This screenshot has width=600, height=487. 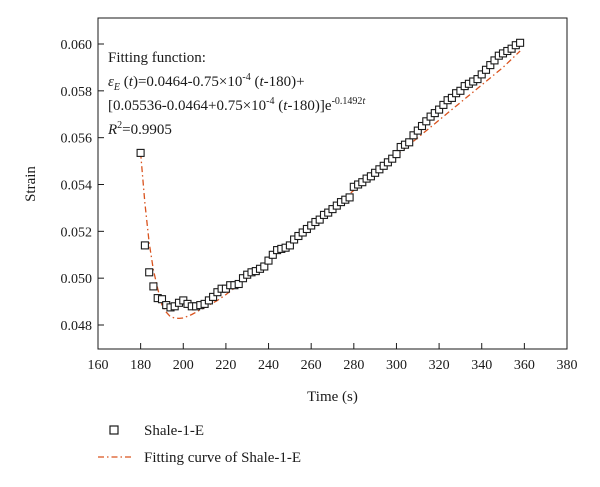 What do you see at coordinates (396, 365) in the screenshot?
I see `x-tick-label: 300` at bounding box center [396, 365].